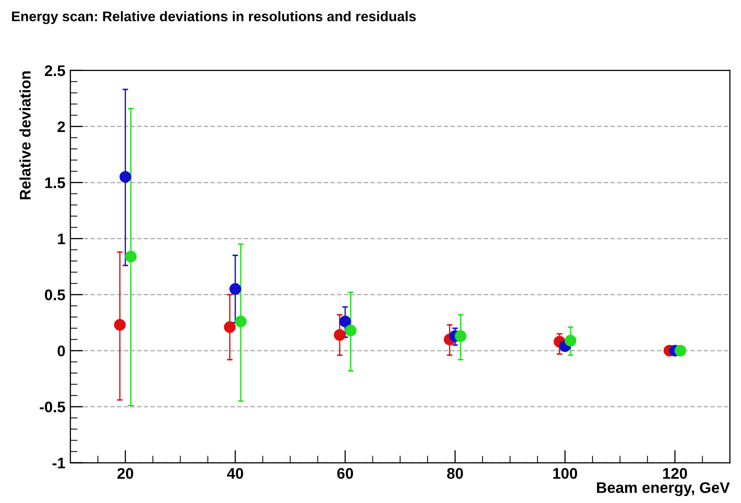  I want to click on chart-title: Energy scan: Relative deviations in resolutions and residuals, so click(214, 17).